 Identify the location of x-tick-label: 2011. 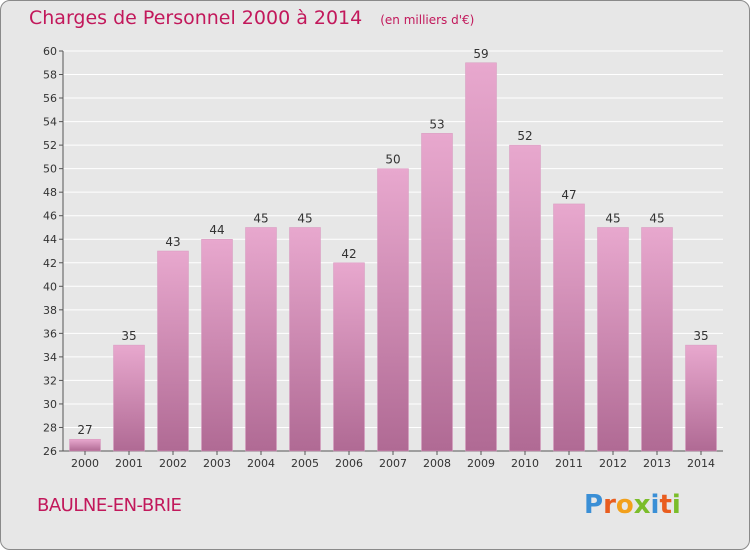
(569, 463).